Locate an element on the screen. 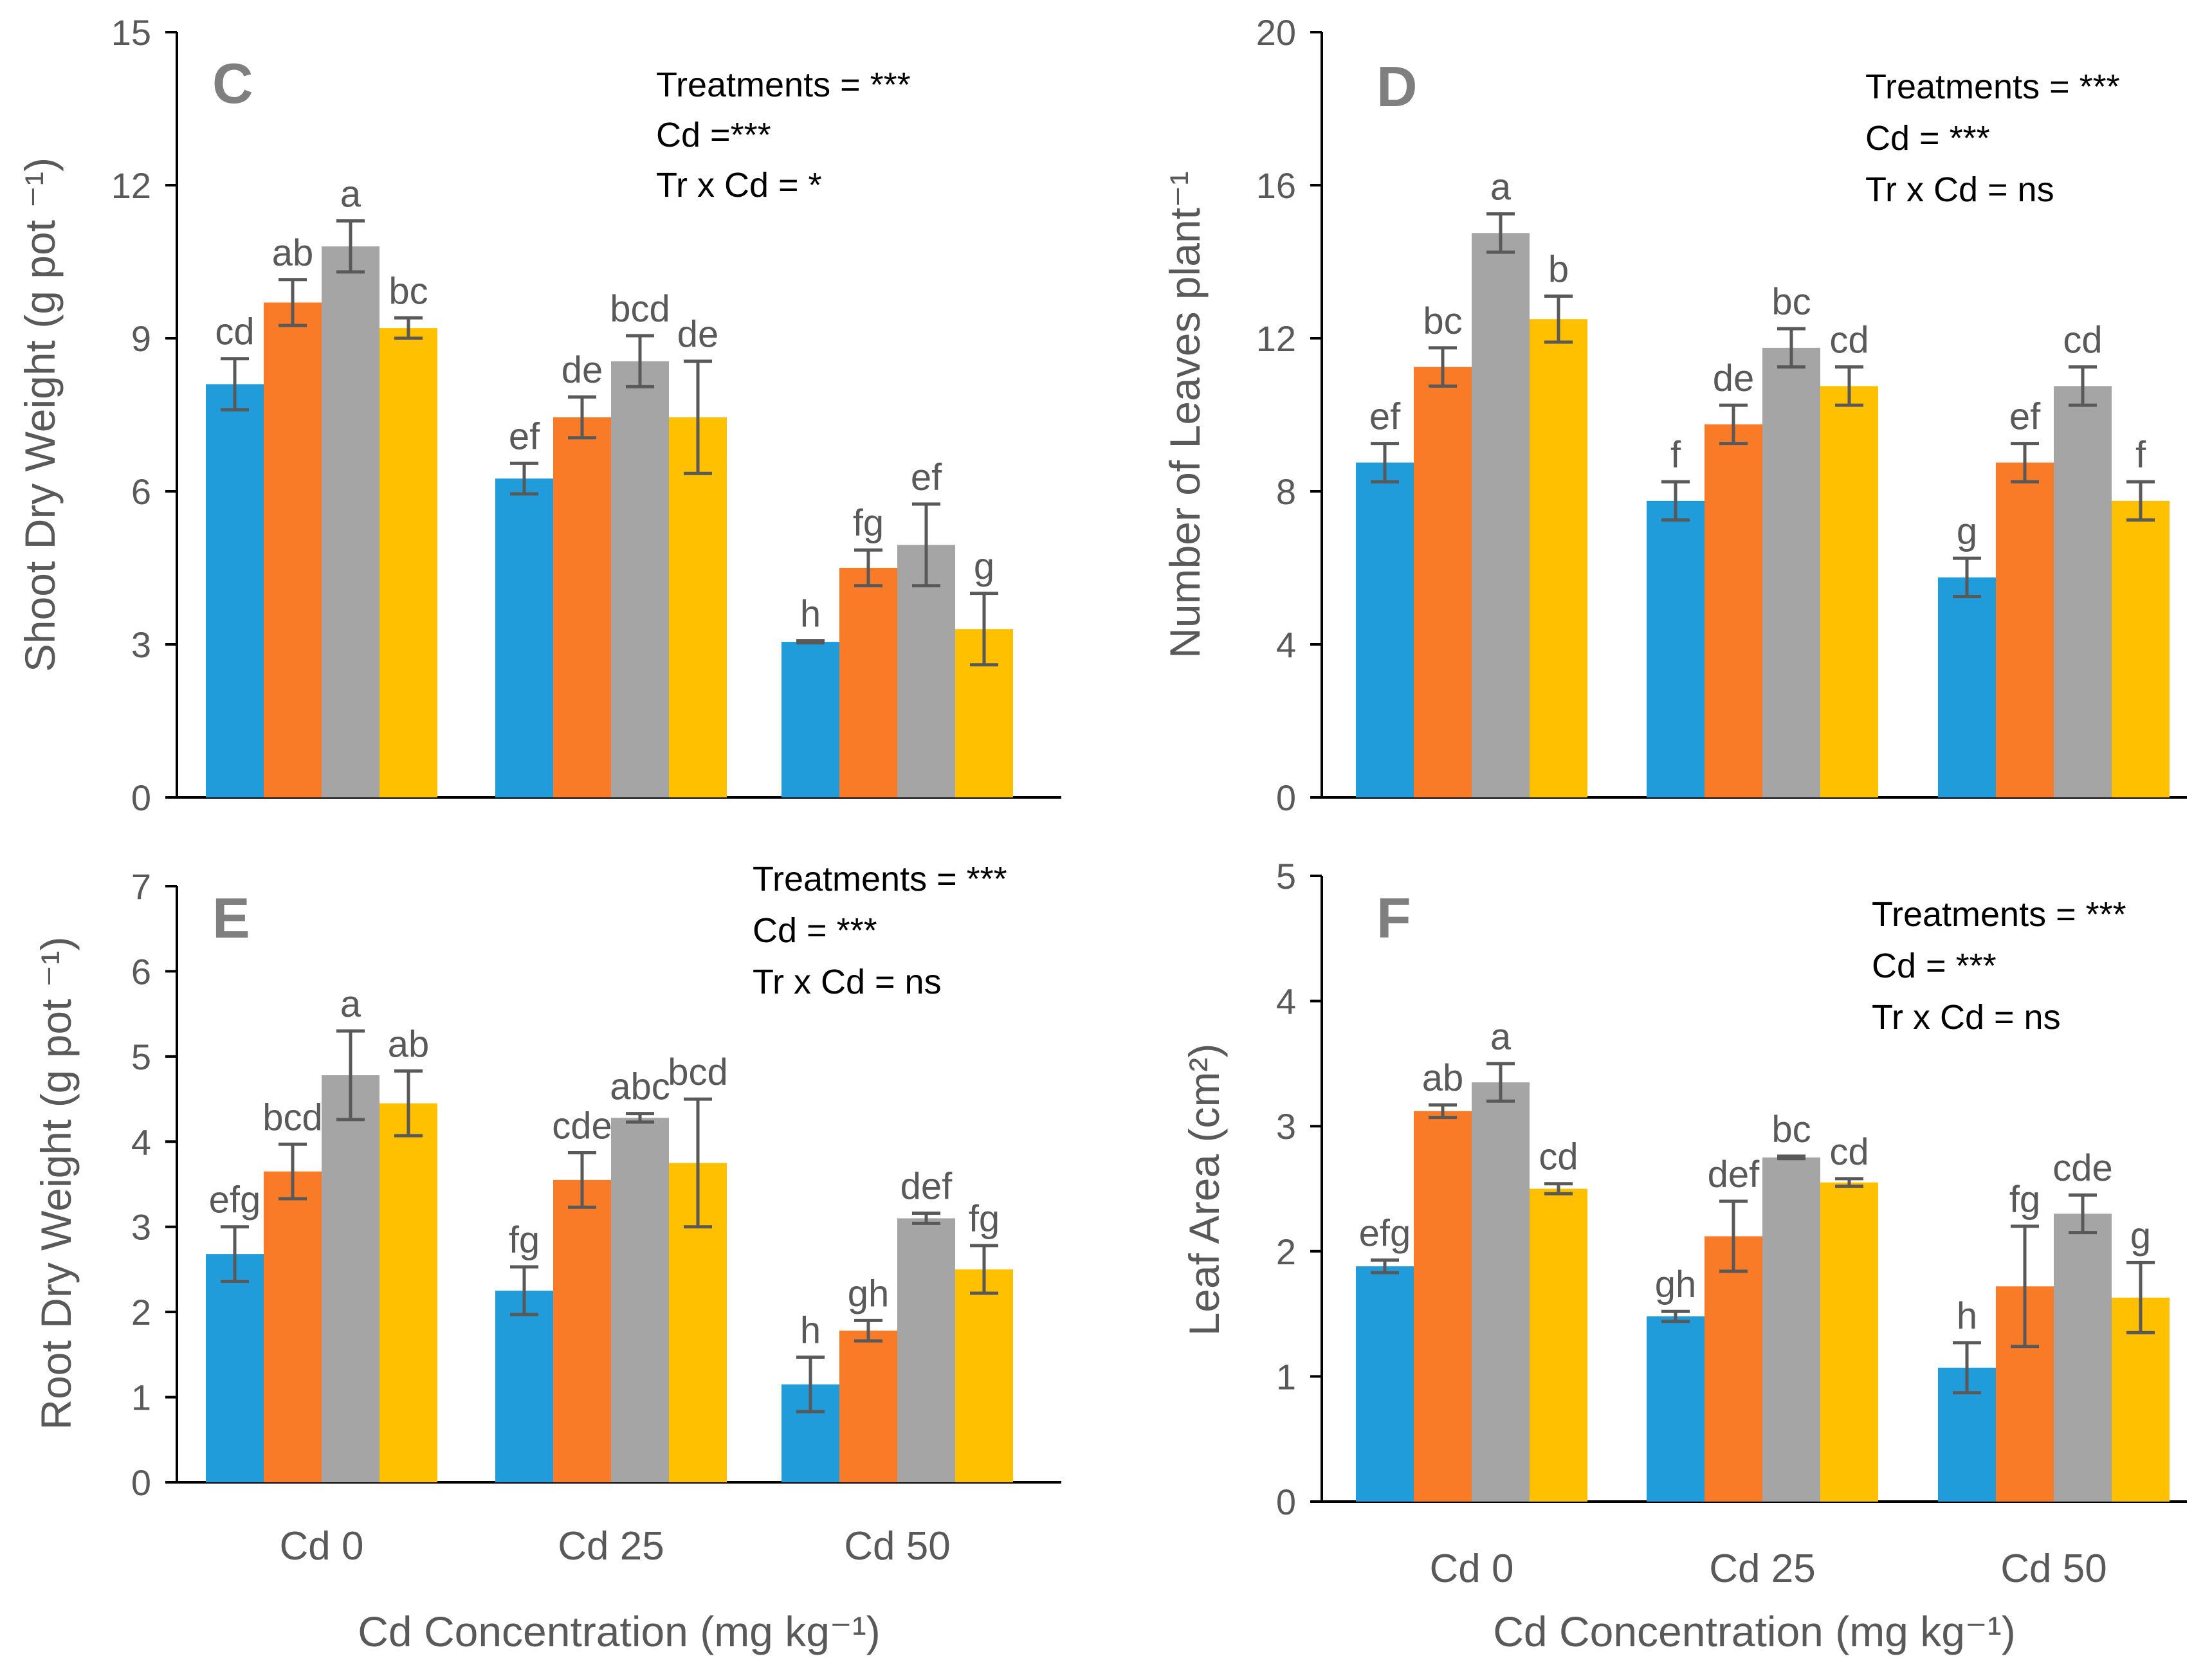 The height and width of the screenshot is (1663, 2212). y-tick-label: 9 is located at coordinates (141, 338).